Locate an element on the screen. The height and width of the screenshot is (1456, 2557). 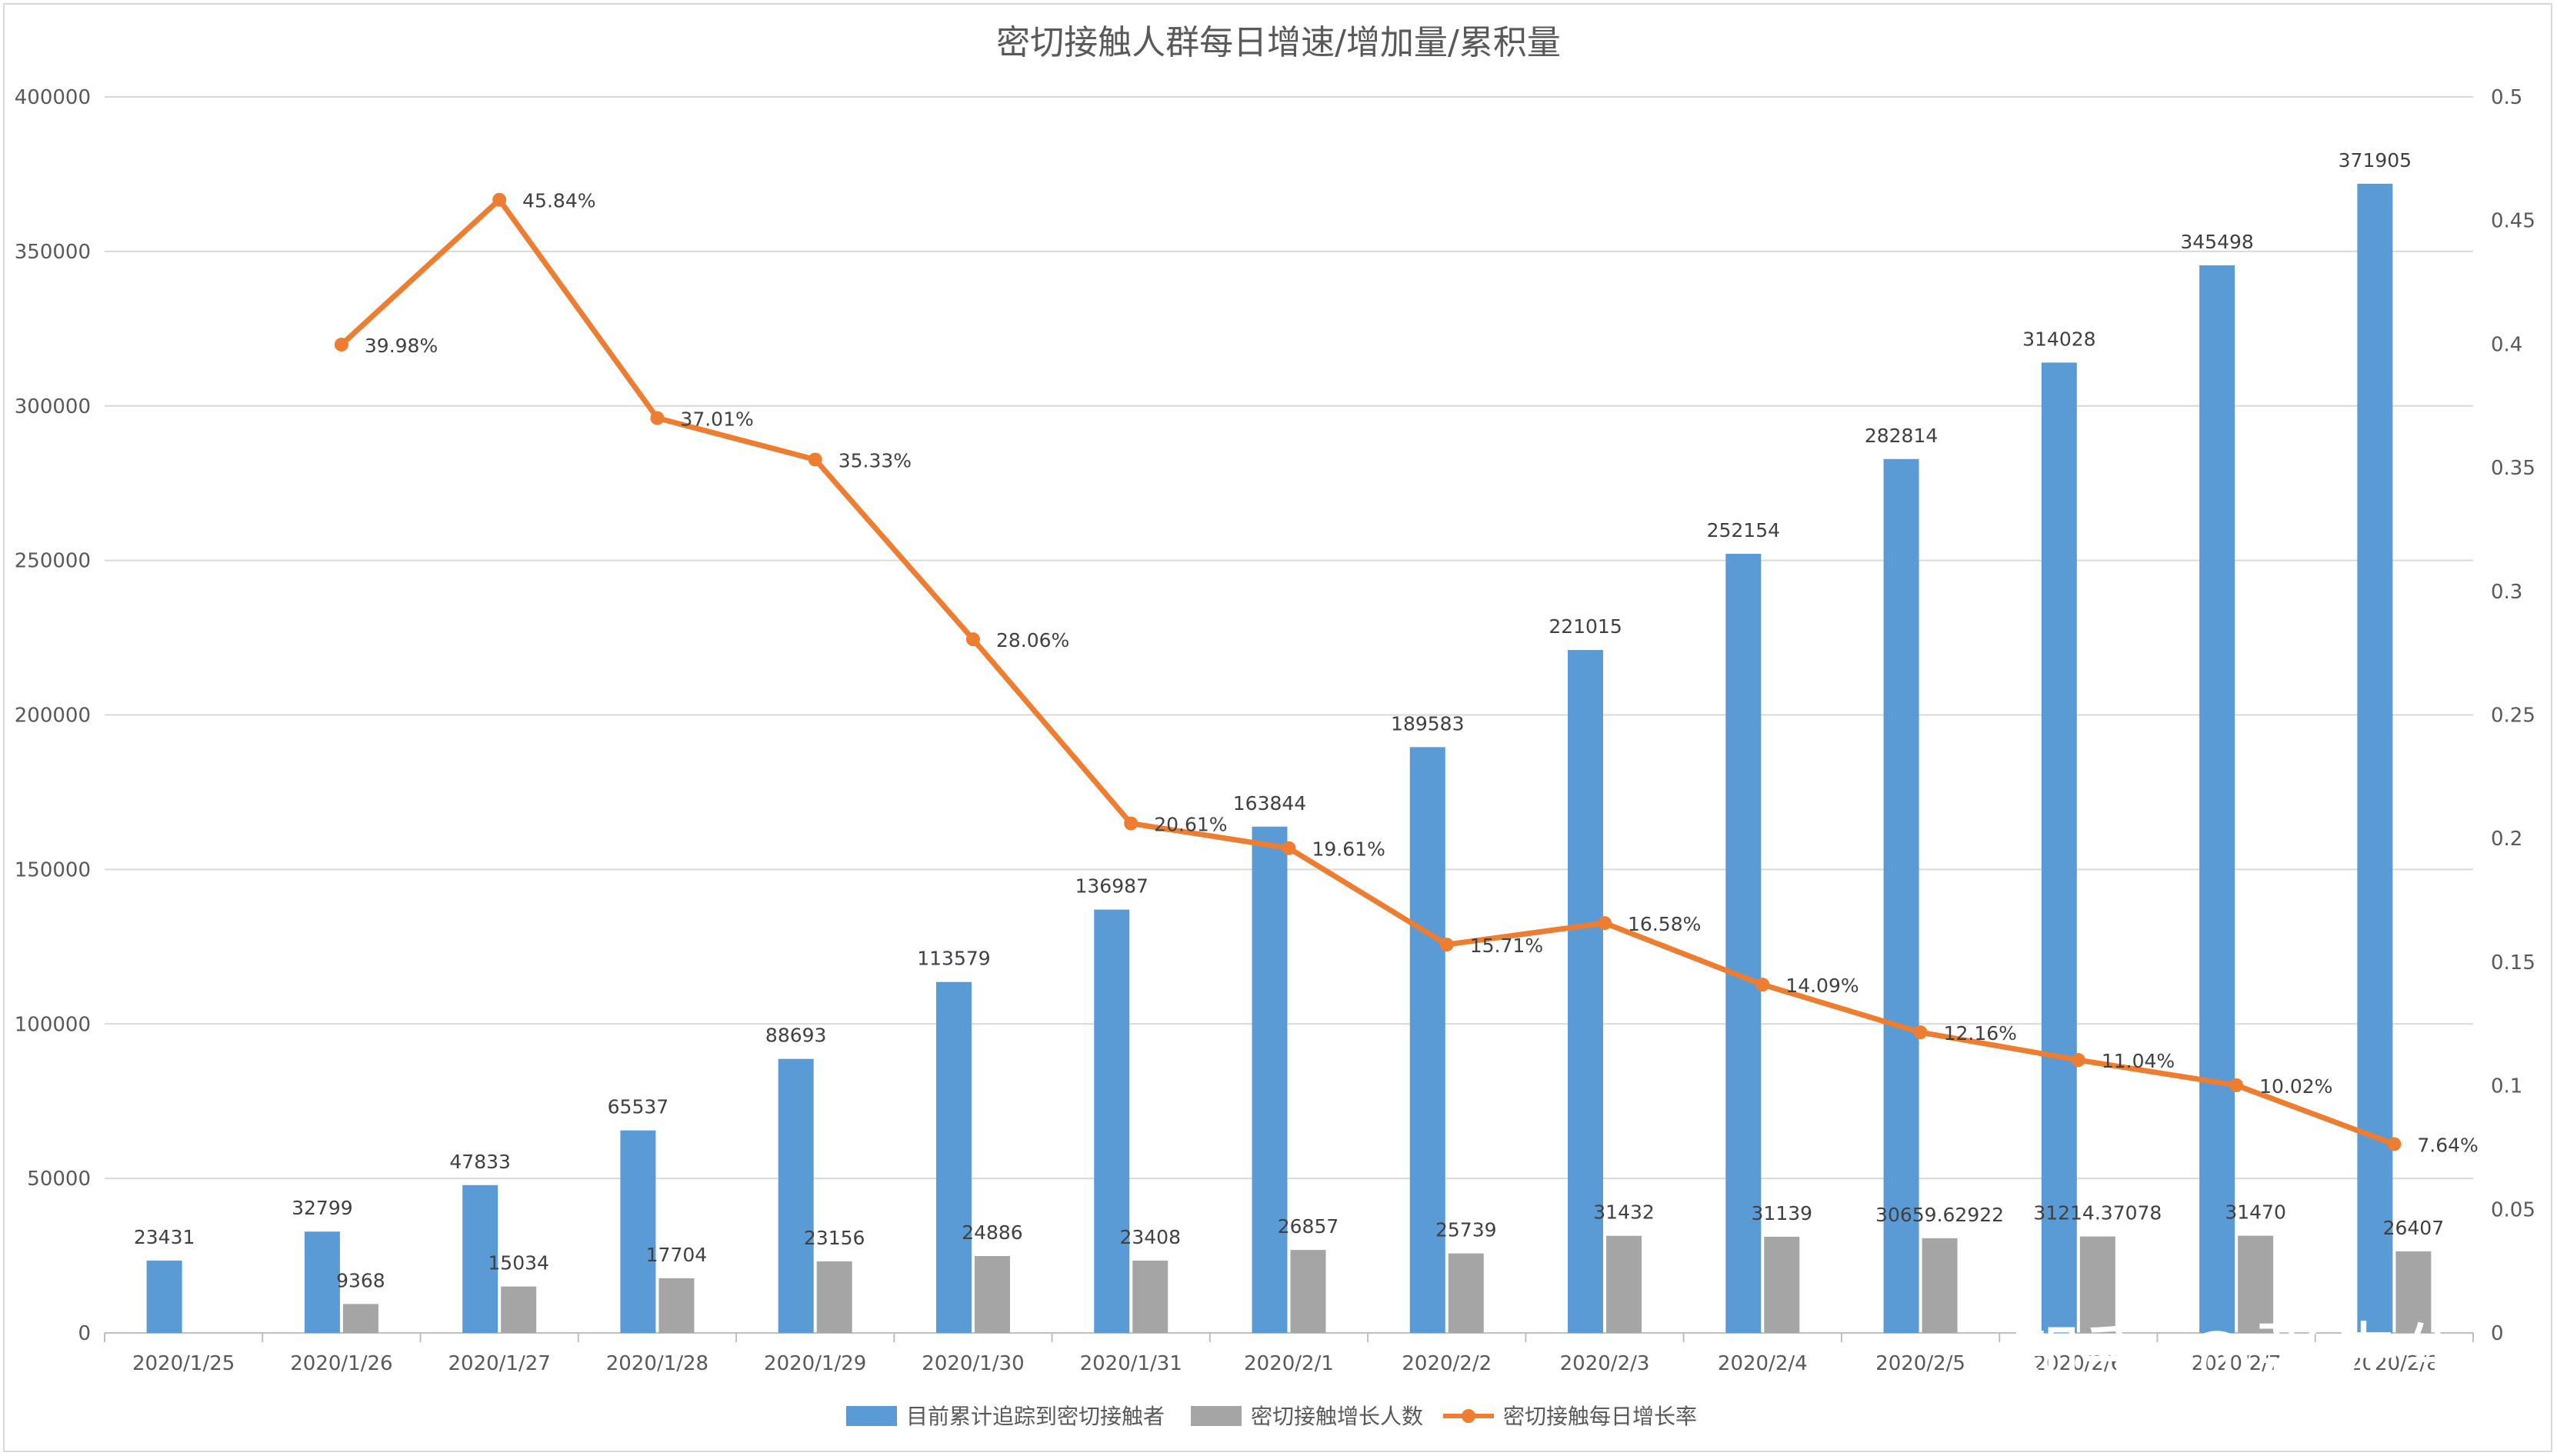
left-axis-tick-label: 300000 is located at coordinates (53, 406).